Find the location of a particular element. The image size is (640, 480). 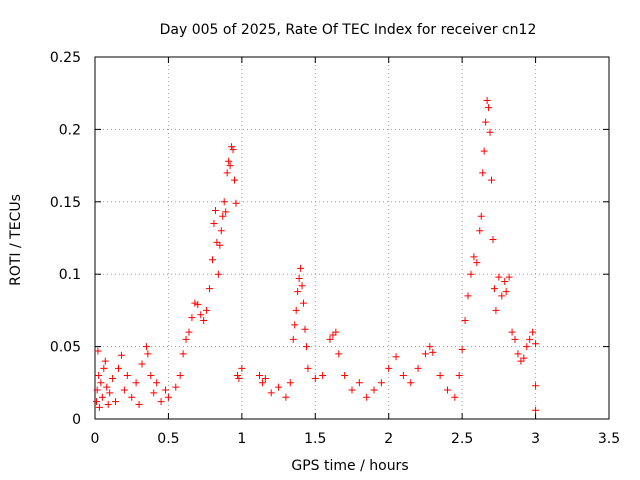

x-tick-label: 0.5 is located at coordinates (168, 439).